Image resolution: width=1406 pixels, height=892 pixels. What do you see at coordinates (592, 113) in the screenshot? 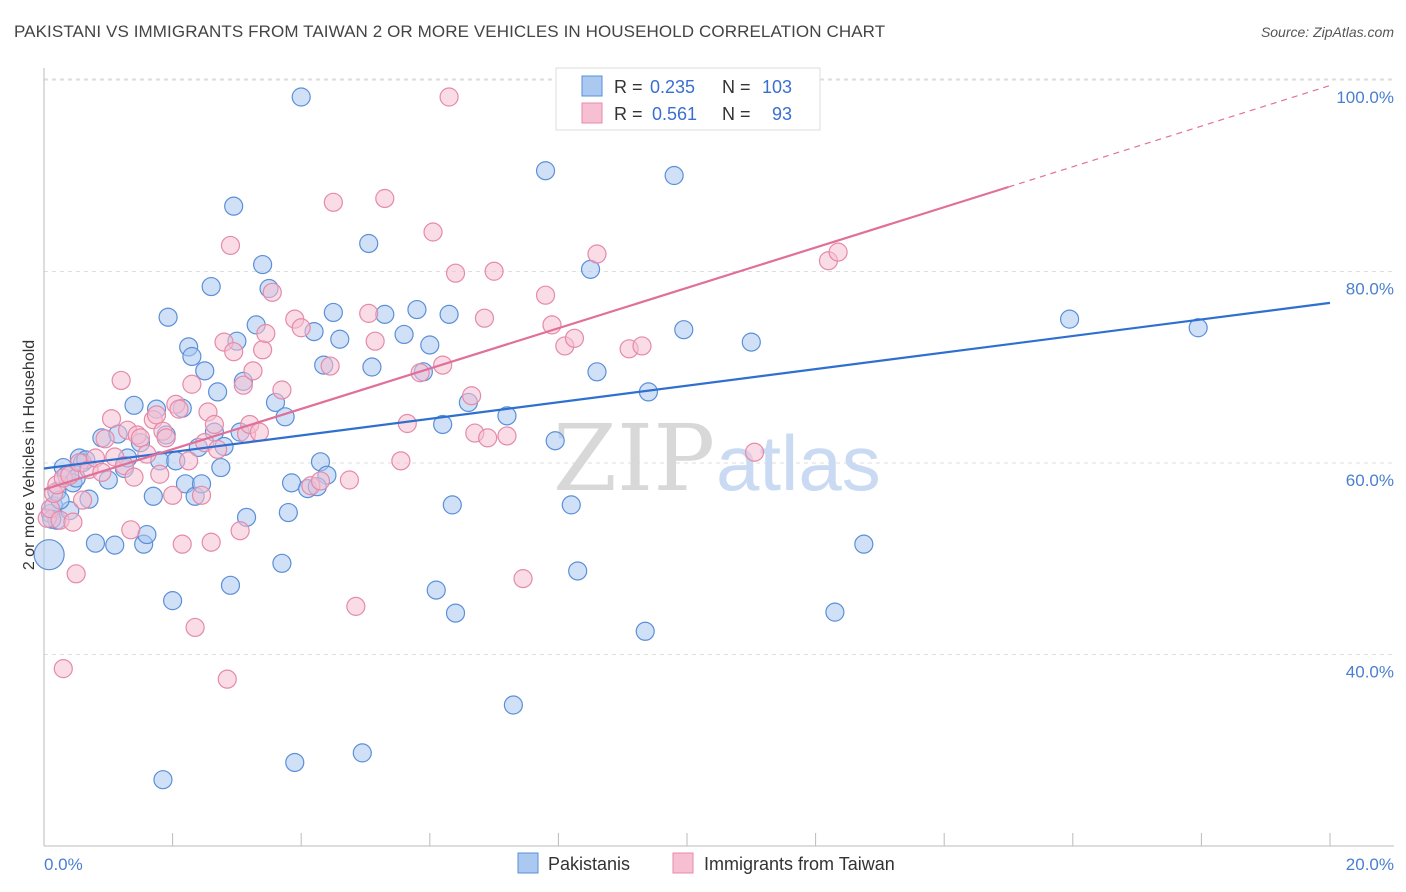
I see `legend-swatch-pink` at bounding box center [592, 113].